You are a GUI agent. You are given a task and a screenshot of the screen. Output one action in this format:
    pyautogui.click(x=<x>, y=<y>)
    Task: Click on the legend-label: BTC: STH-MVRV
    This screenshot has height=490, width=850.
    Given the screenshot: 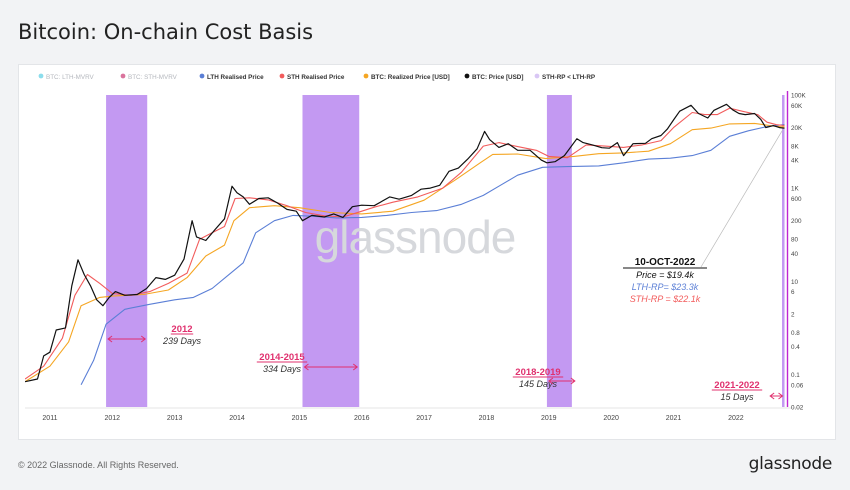 What is the action you would take?
    pyautogui.click(x=153, y=77)
    